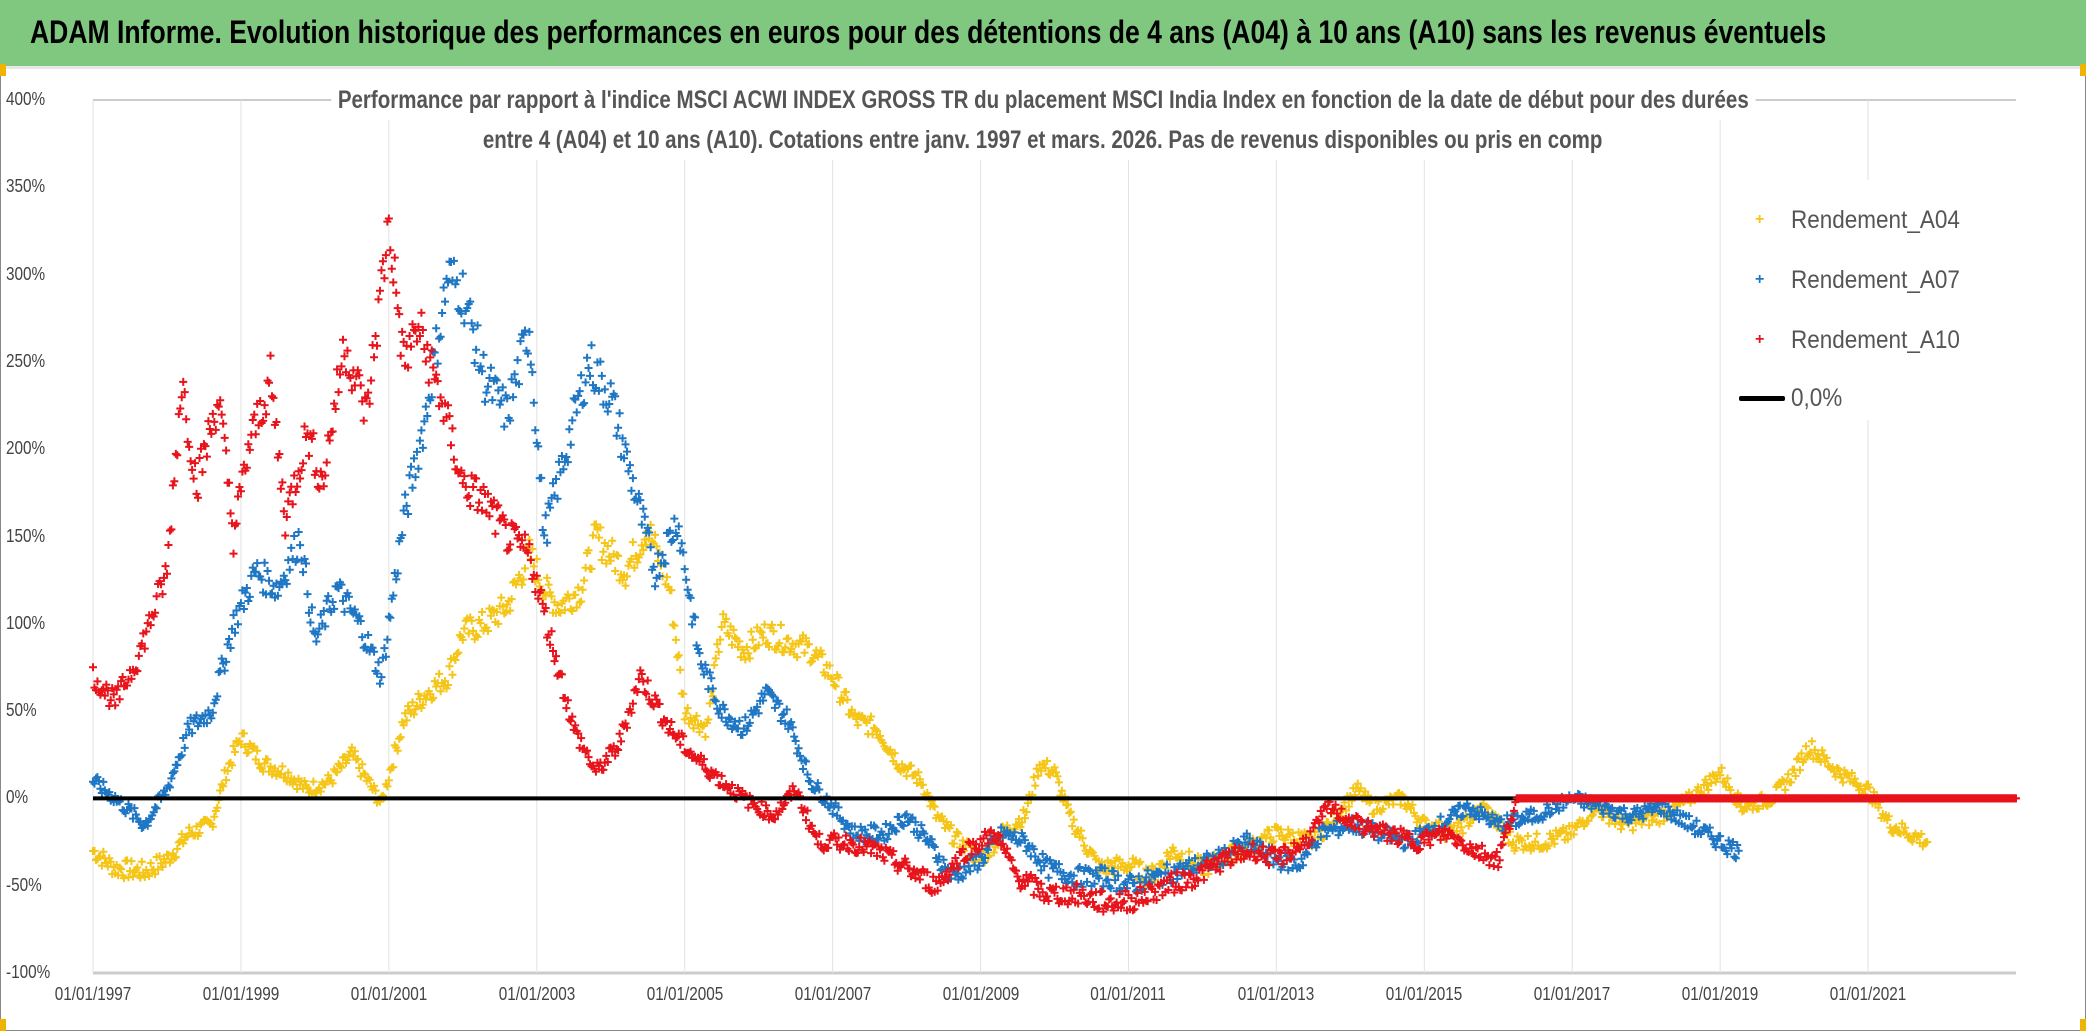 This screenshot has width=2086, height=1031. What do you see at coordinates (26, 448) in the screenshot?
I see `y-tick-label: 200%` at bounding box center [26, 448].